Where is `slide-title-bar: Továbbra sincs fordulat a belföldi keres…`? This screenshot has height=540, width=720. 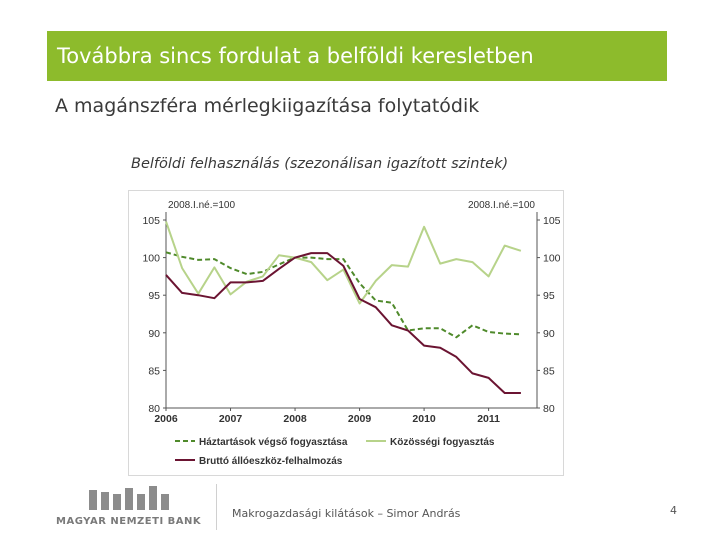 slide-title-bar: Továbbra sincs fordulat a belföldi keres… is located at coordinates (357, 56).